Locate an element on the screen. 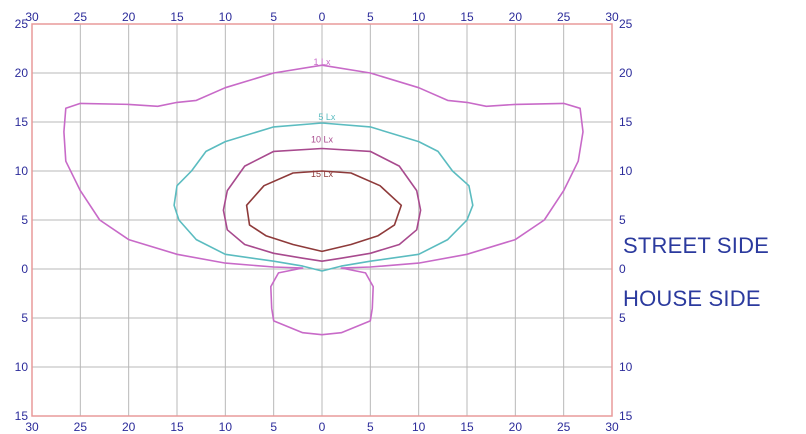 The image size is (806, 434). house-side-label: HOUSE SIDE is located at coordinates (692, 298).